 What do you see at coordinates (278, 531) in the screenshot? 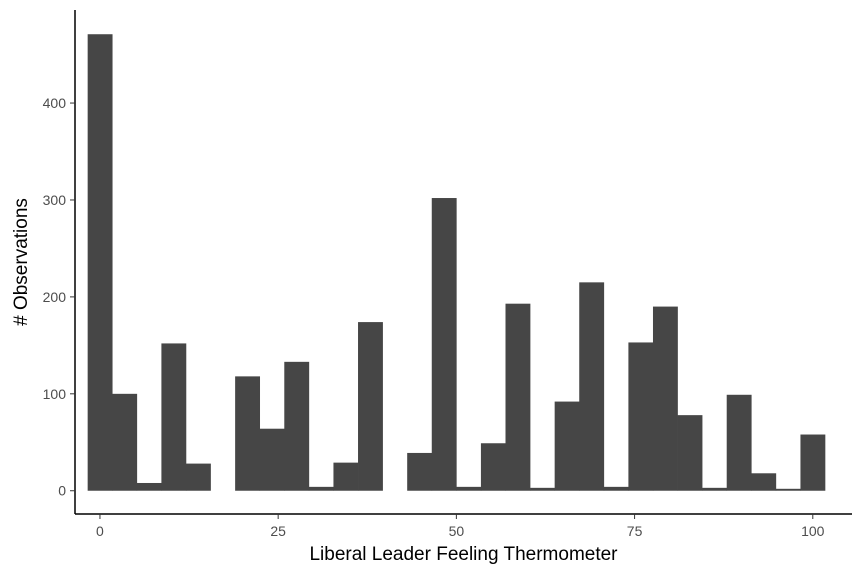
I see `x-tick-label: 25` at bounding box center [278, 531].